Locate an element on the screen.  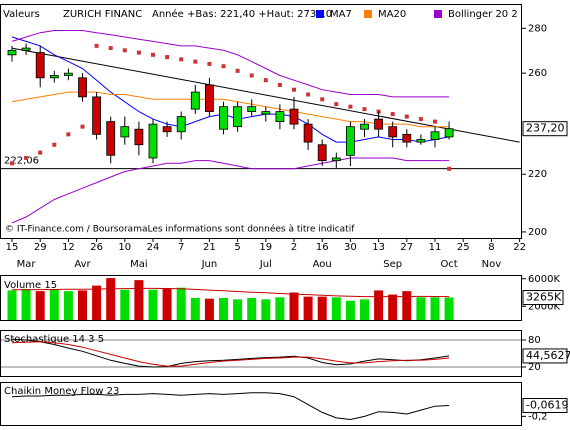
x-tick-label: 24 is located at coordinates (153, 247).